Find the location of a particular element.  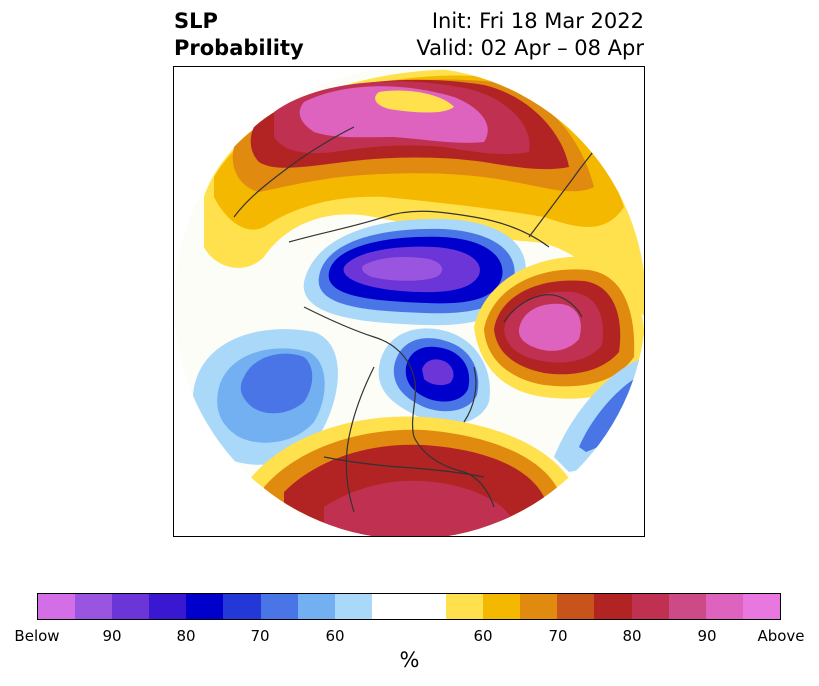

title-line-2: Probability is located at coordinates (239, 48).